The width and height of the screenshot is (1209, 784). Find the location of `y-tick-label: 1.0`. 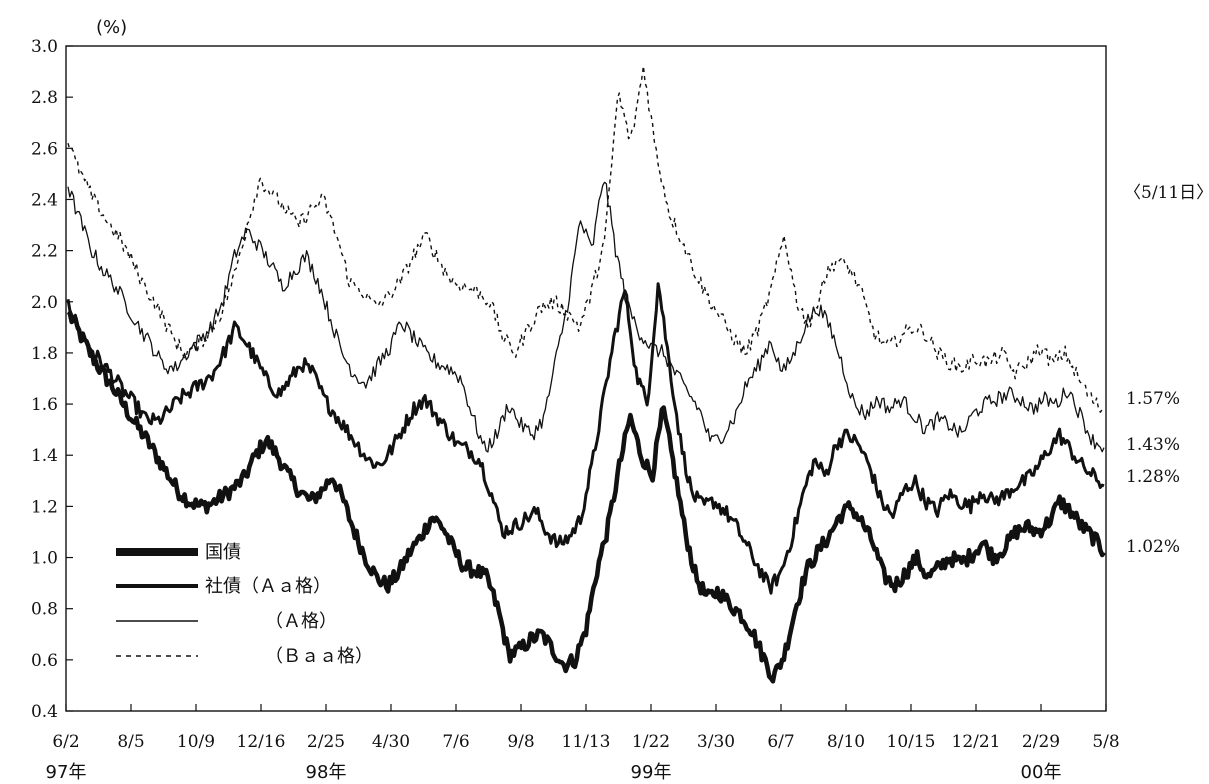

y-tick-label: 1.0 is located at coordinates (44, 559).